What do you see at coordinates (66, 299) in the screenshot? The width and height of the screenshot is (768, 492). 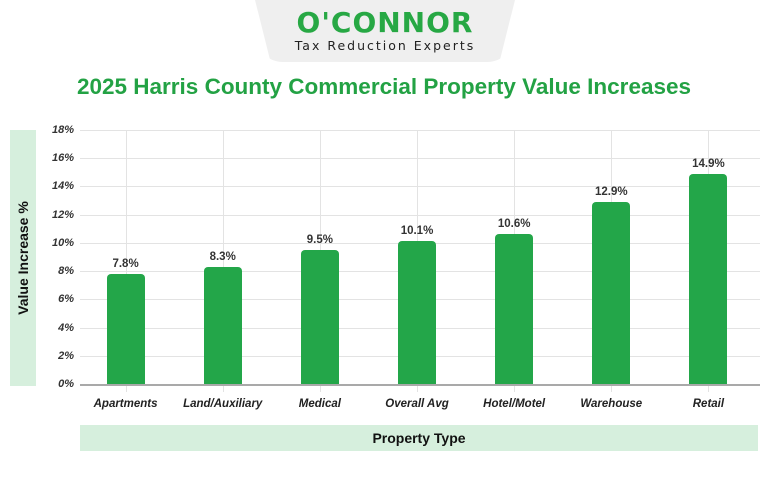 I see `y-tick-label: 6%` at bounding box center [66, 299].